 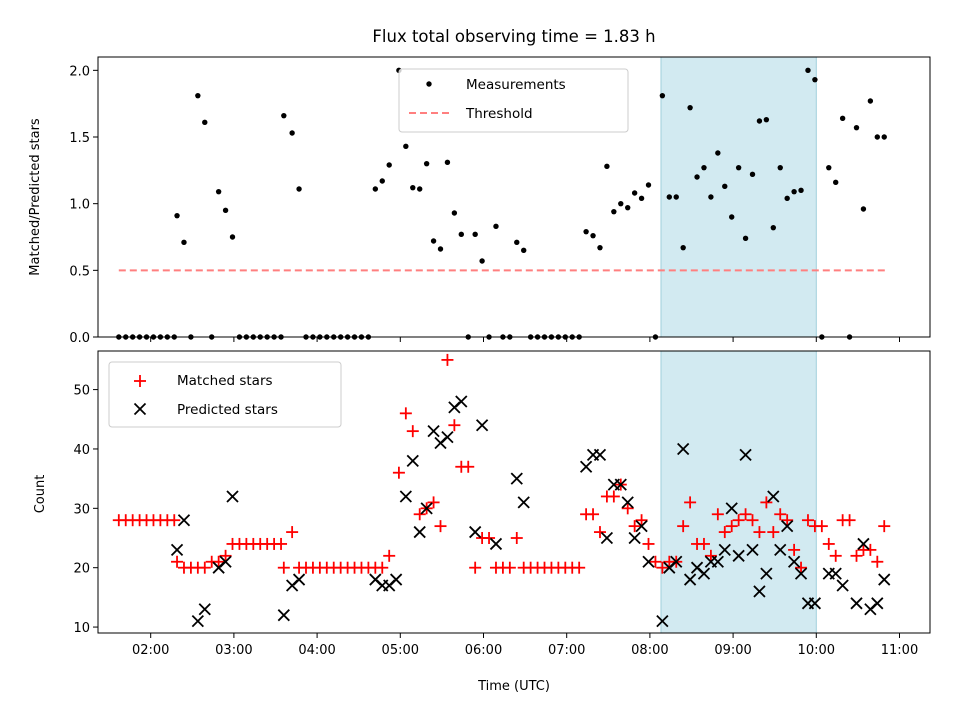 What do you see at coordinates (566, 650) in the screenshot?
I see `x-tick-label: 07:00` at bounding box center [566, 650].